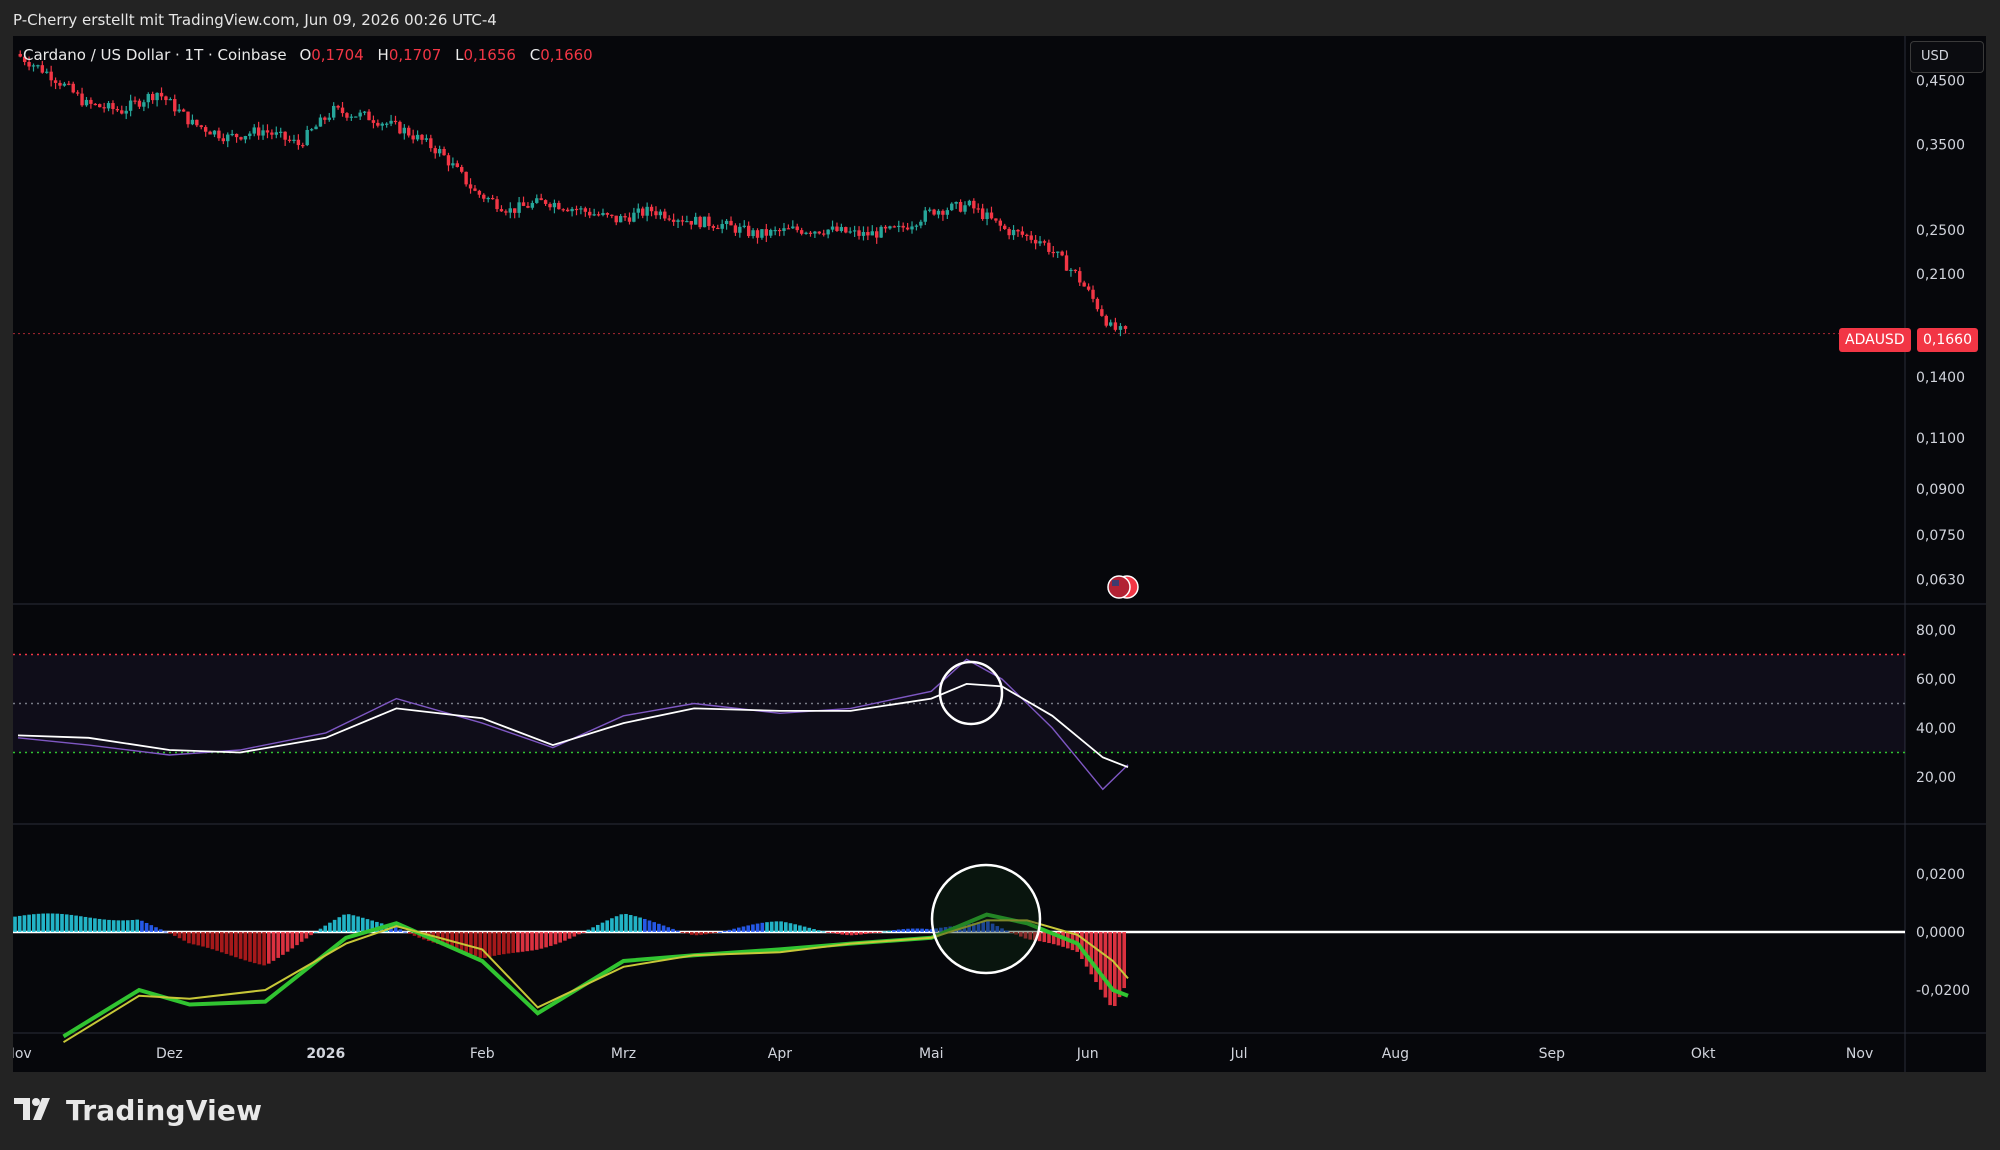 The image size is (2000, 1150). I want to click on price-tick-label: 0,4500, so click(1940, 82).